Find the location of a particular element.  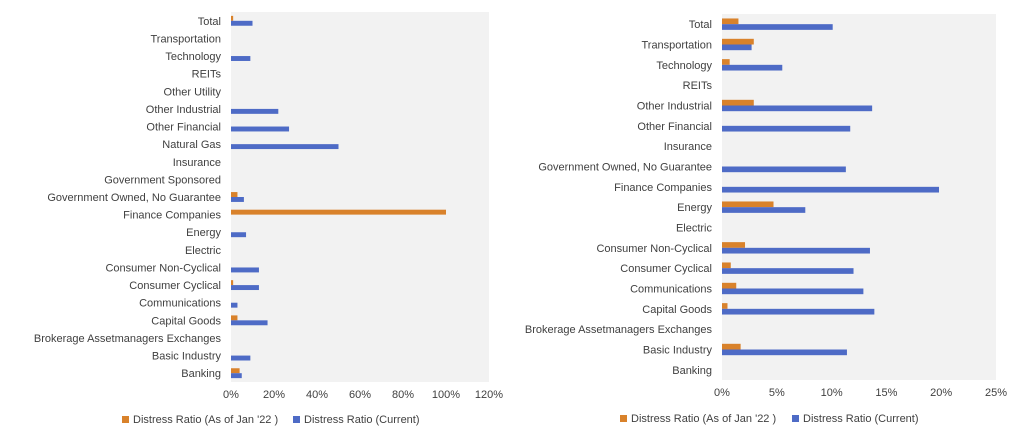

right-x-tick-label: 5% is located at coordinates (777, 393).